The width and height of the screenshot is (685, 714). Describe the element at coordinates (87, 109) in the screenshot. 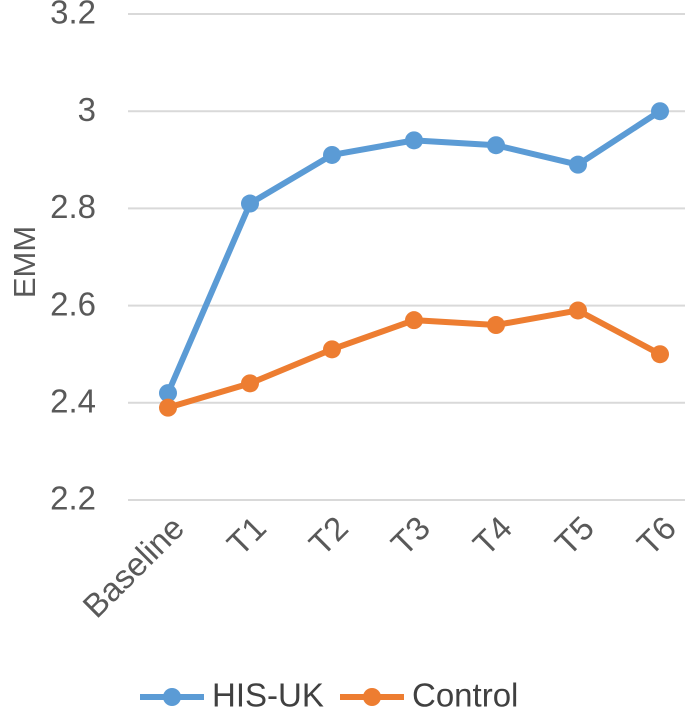

I see `y-tick-label: 3` at that location.